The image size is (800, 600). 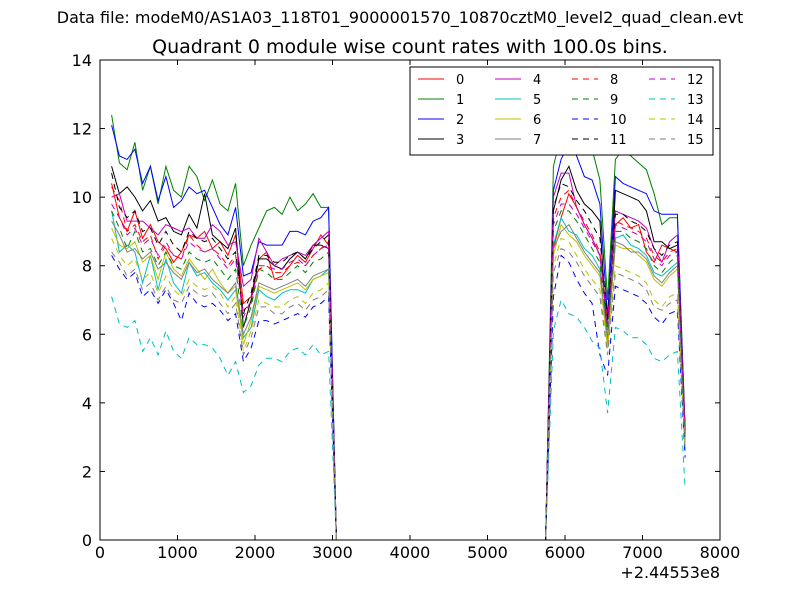 I want to click on y-tick-label: 14, so click(x=82, y=60).